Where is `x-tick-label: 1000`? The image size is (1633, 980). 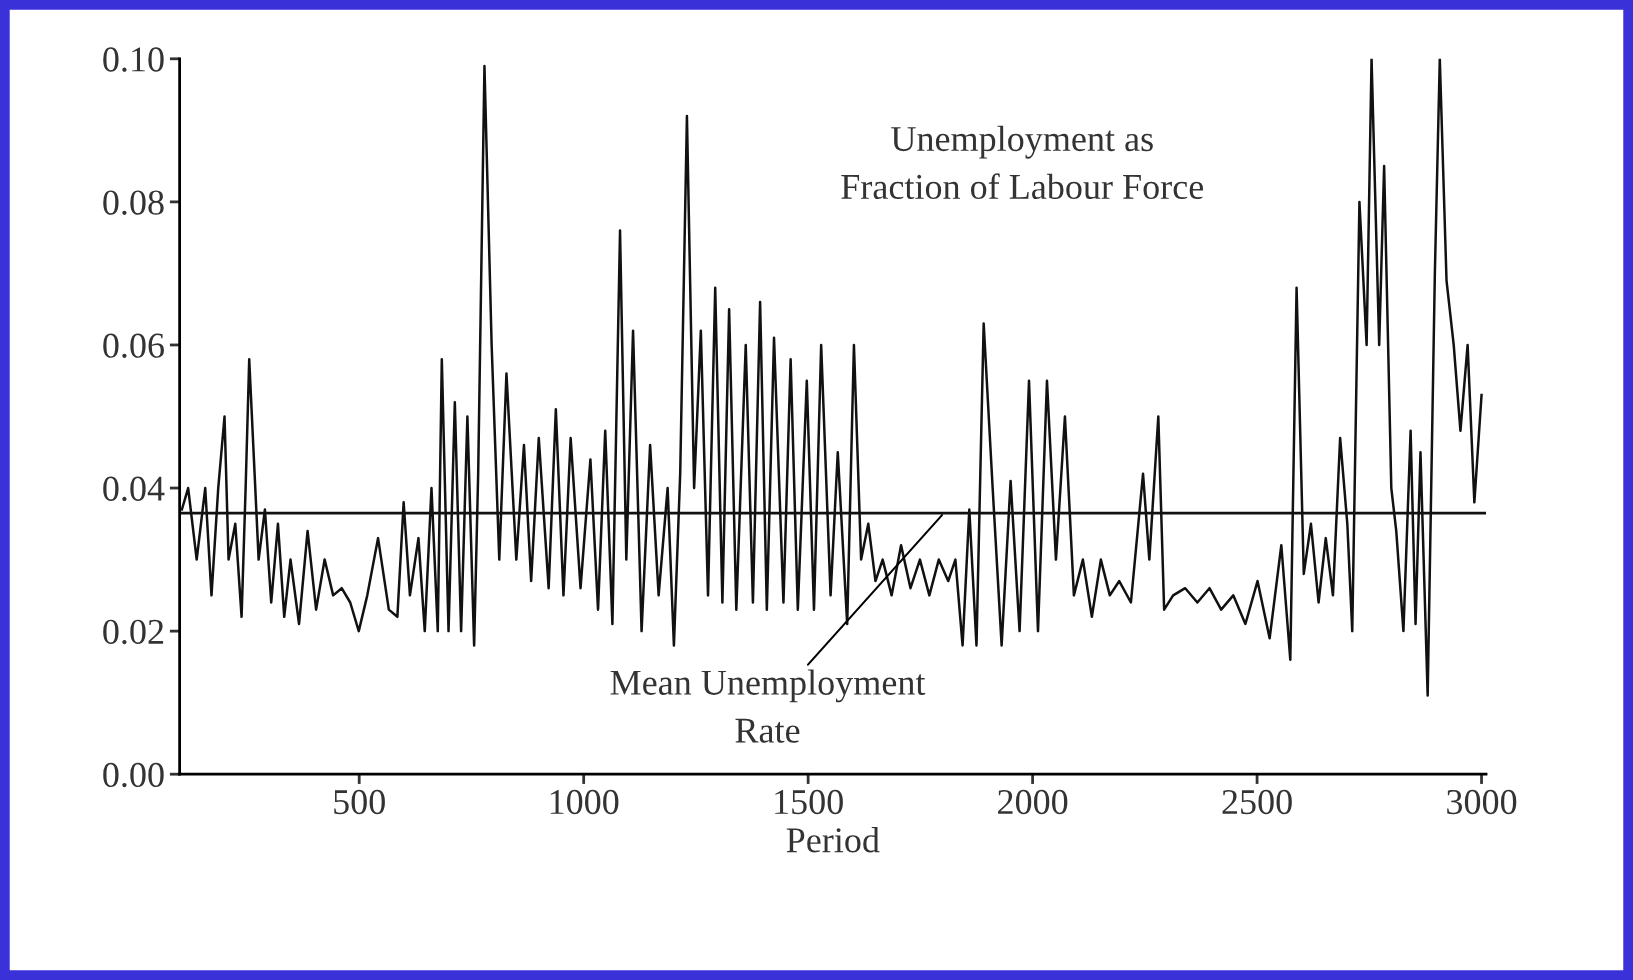
x-tick-label: 1000 is located at coordinates (584, 802).